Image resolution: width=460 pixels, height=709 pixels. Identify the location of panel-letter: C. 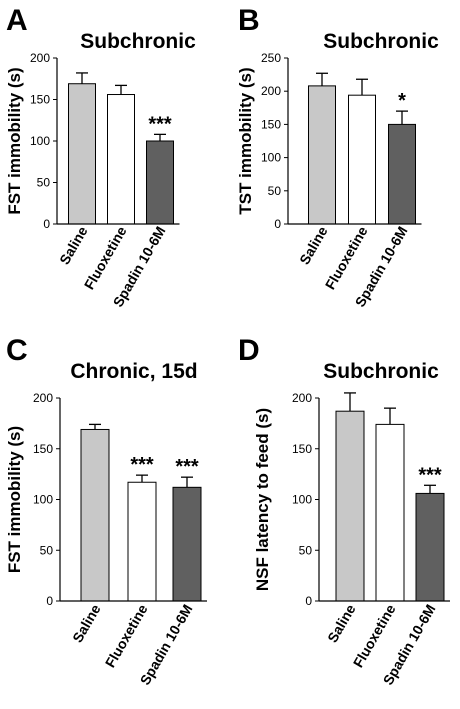
(17, 350).